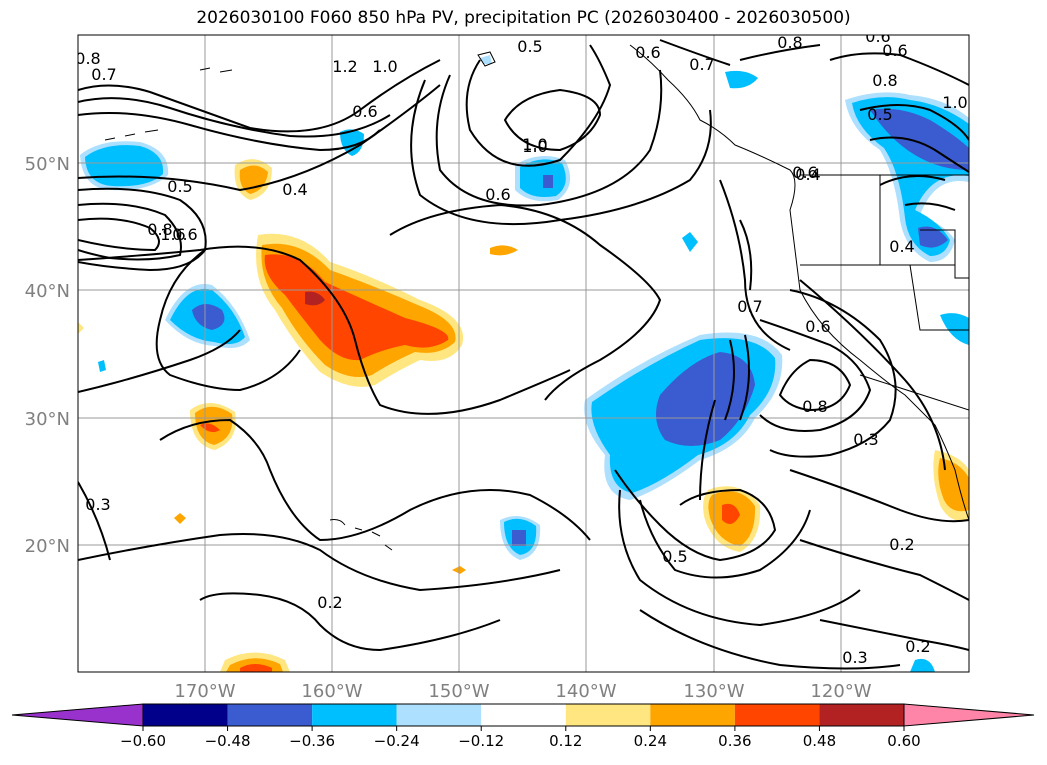 The width and height of the screenshot is (1047, 765). I want to click on lat-label: 50°N, so click(47, 164).